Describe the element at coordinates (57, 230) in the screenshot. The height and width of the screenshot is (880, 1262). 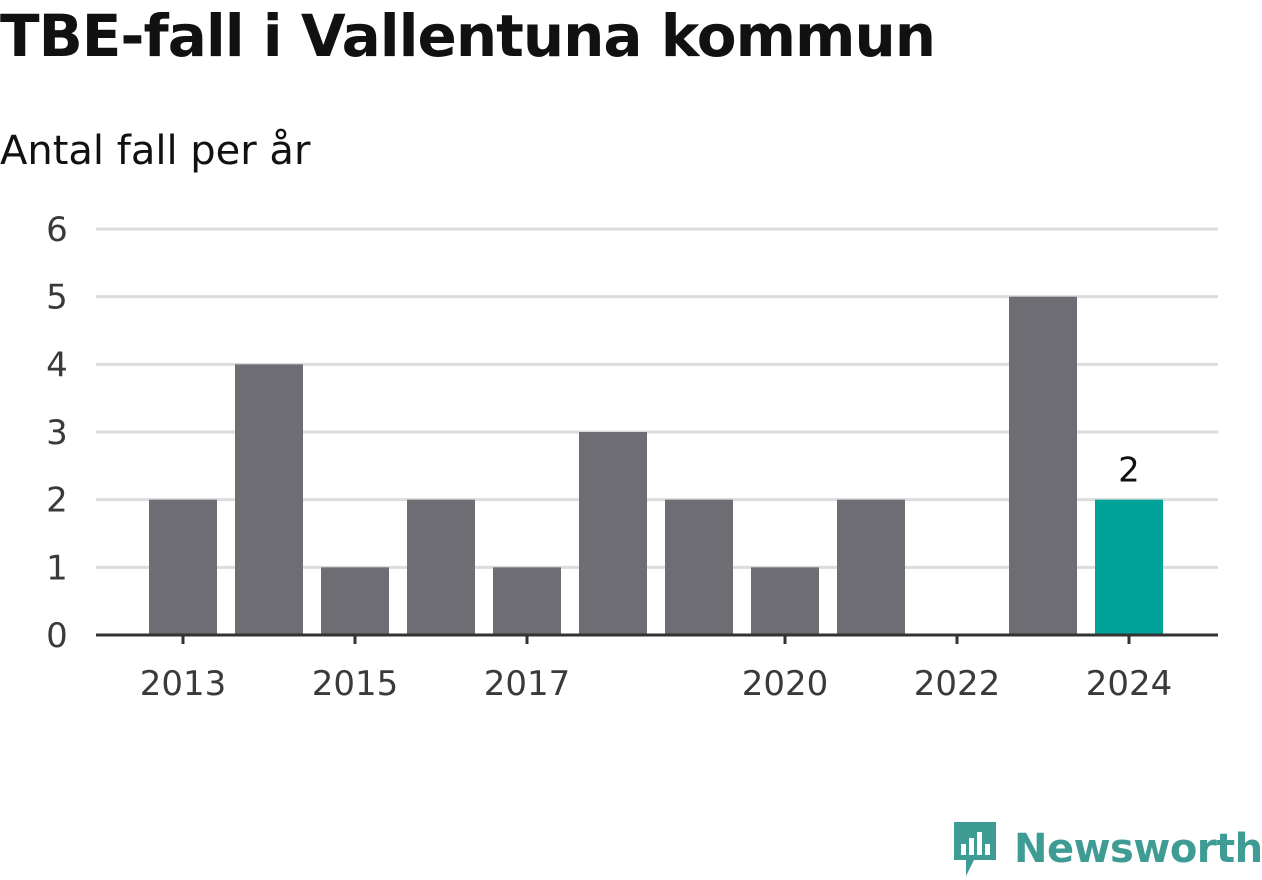
I see `y-tick-label: 6` at that location.